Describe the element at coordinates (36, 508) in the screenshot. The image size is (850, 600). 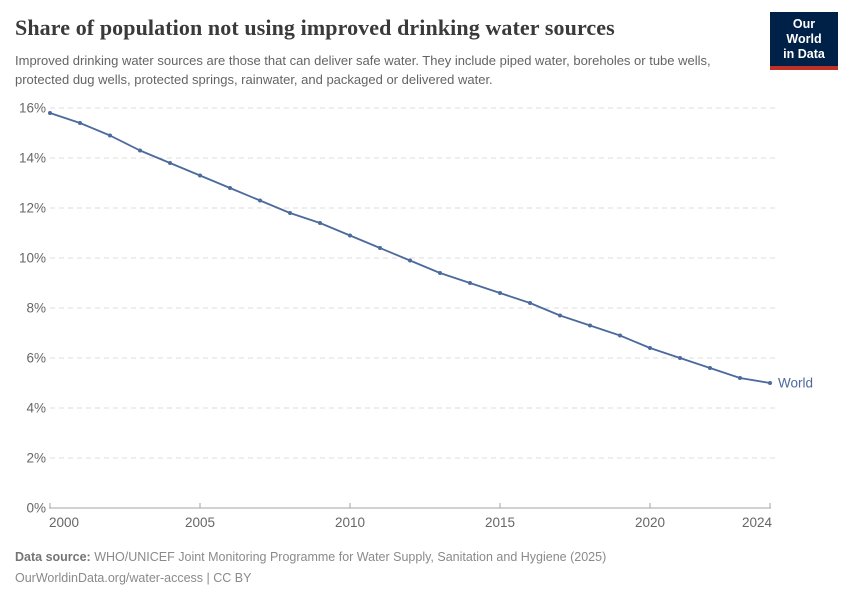
I see `y-tick-label: 0%` at that location.